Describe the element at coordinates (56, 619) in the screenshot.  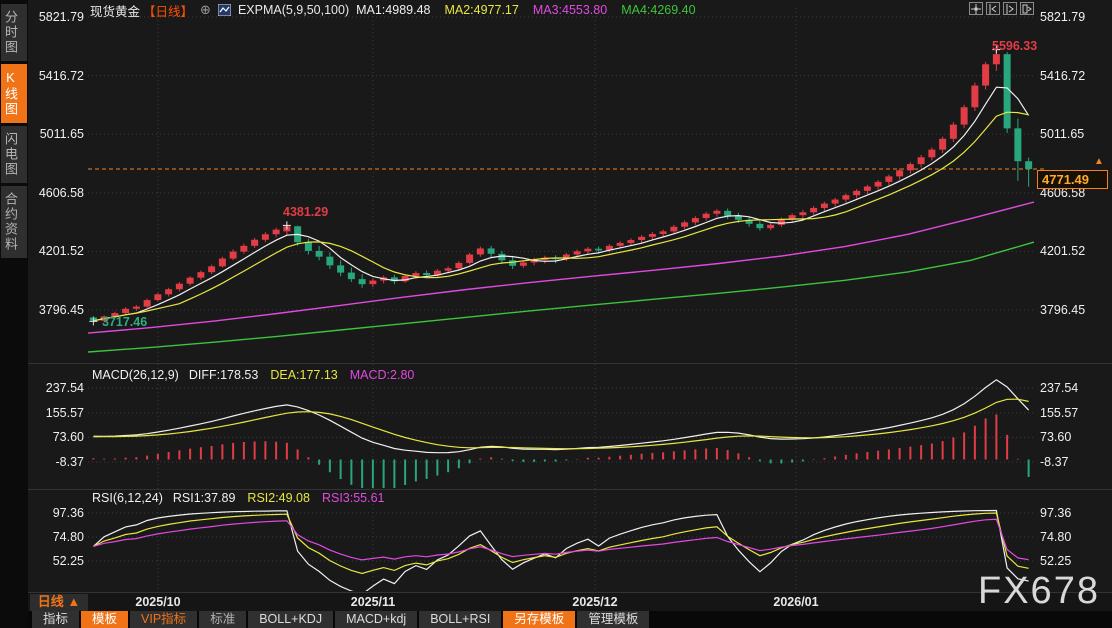
I see `toolbar-button-1: 指标` at that location.